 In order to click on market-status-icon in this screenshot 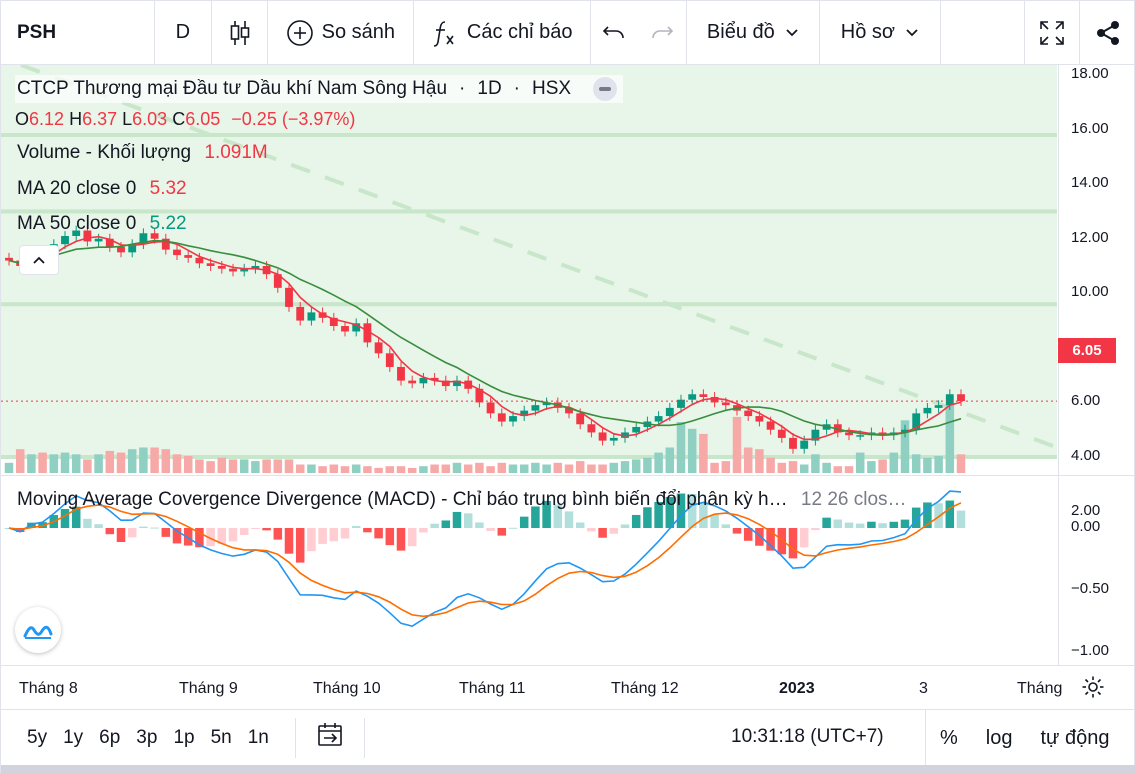, I will do `click(605, 89)`.